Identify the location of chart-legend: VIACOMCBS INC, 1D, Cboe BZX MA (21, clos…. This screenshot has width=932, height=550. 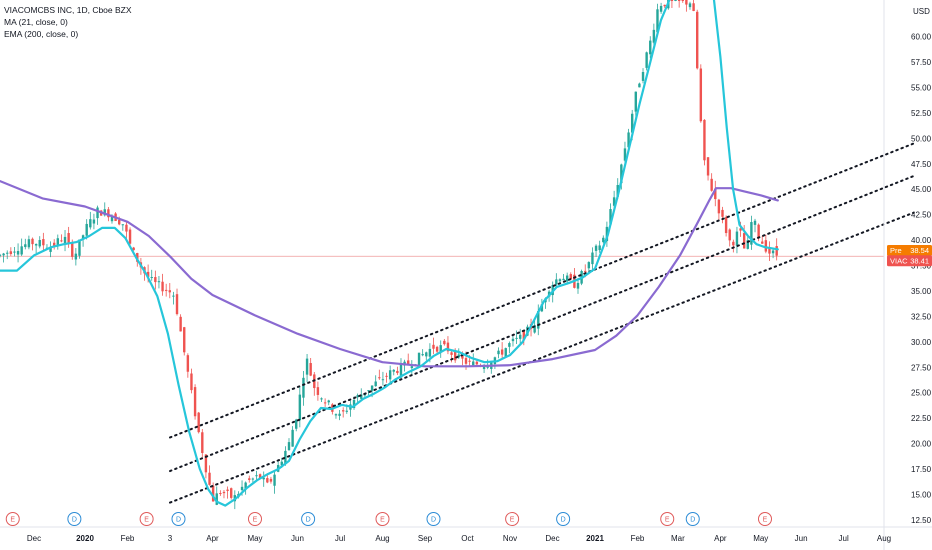
(68, 22).